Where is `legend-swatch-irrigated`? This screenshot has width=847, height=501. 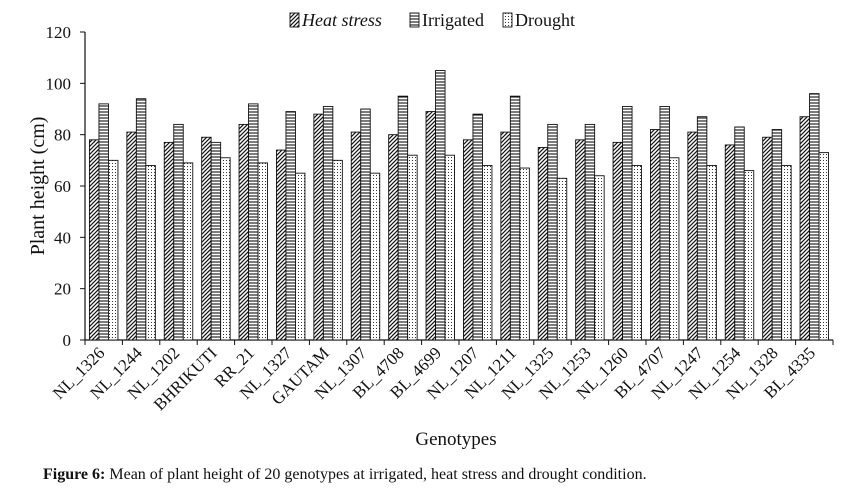 legend-swatch-irrigated is located at coordinates (414, 20).